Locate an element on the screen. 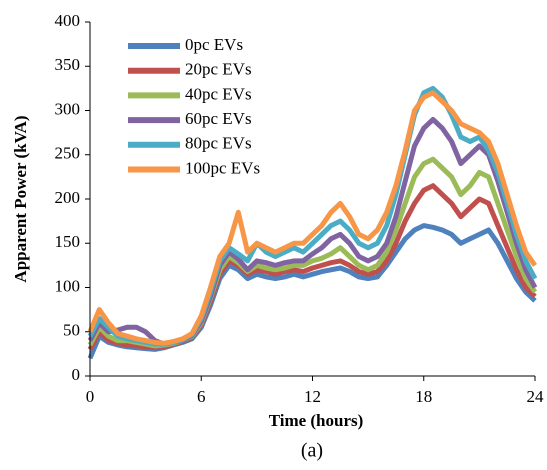 The width and height of the screenshot is (547, 470). legend-label: 60pc EVs is located at coordinates (218, 118).